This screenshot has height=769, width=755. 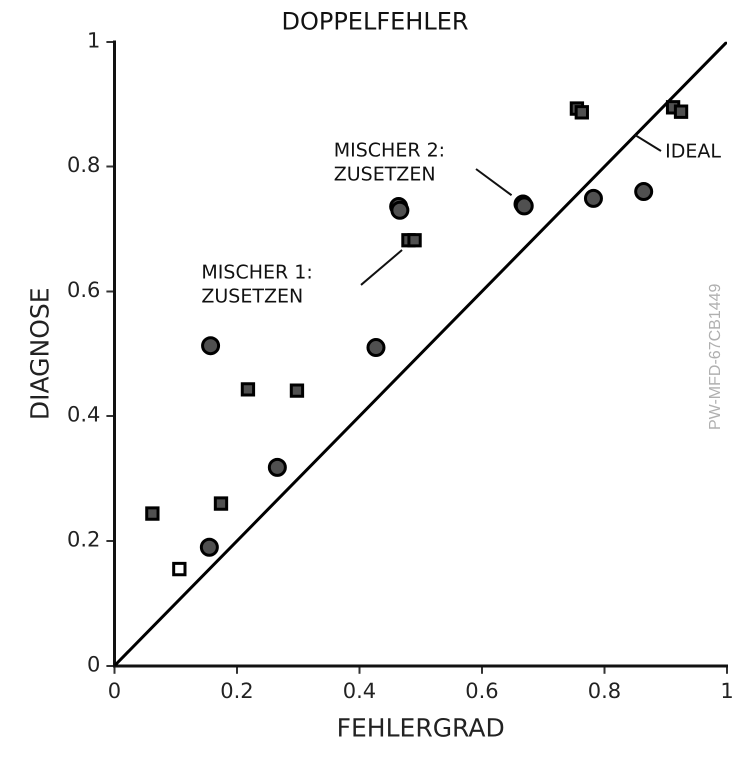 What do you see at coordinates (237, 690) in the screenshot?
I see `x-tick-label: 0.2` at bounding box center [237, 690].